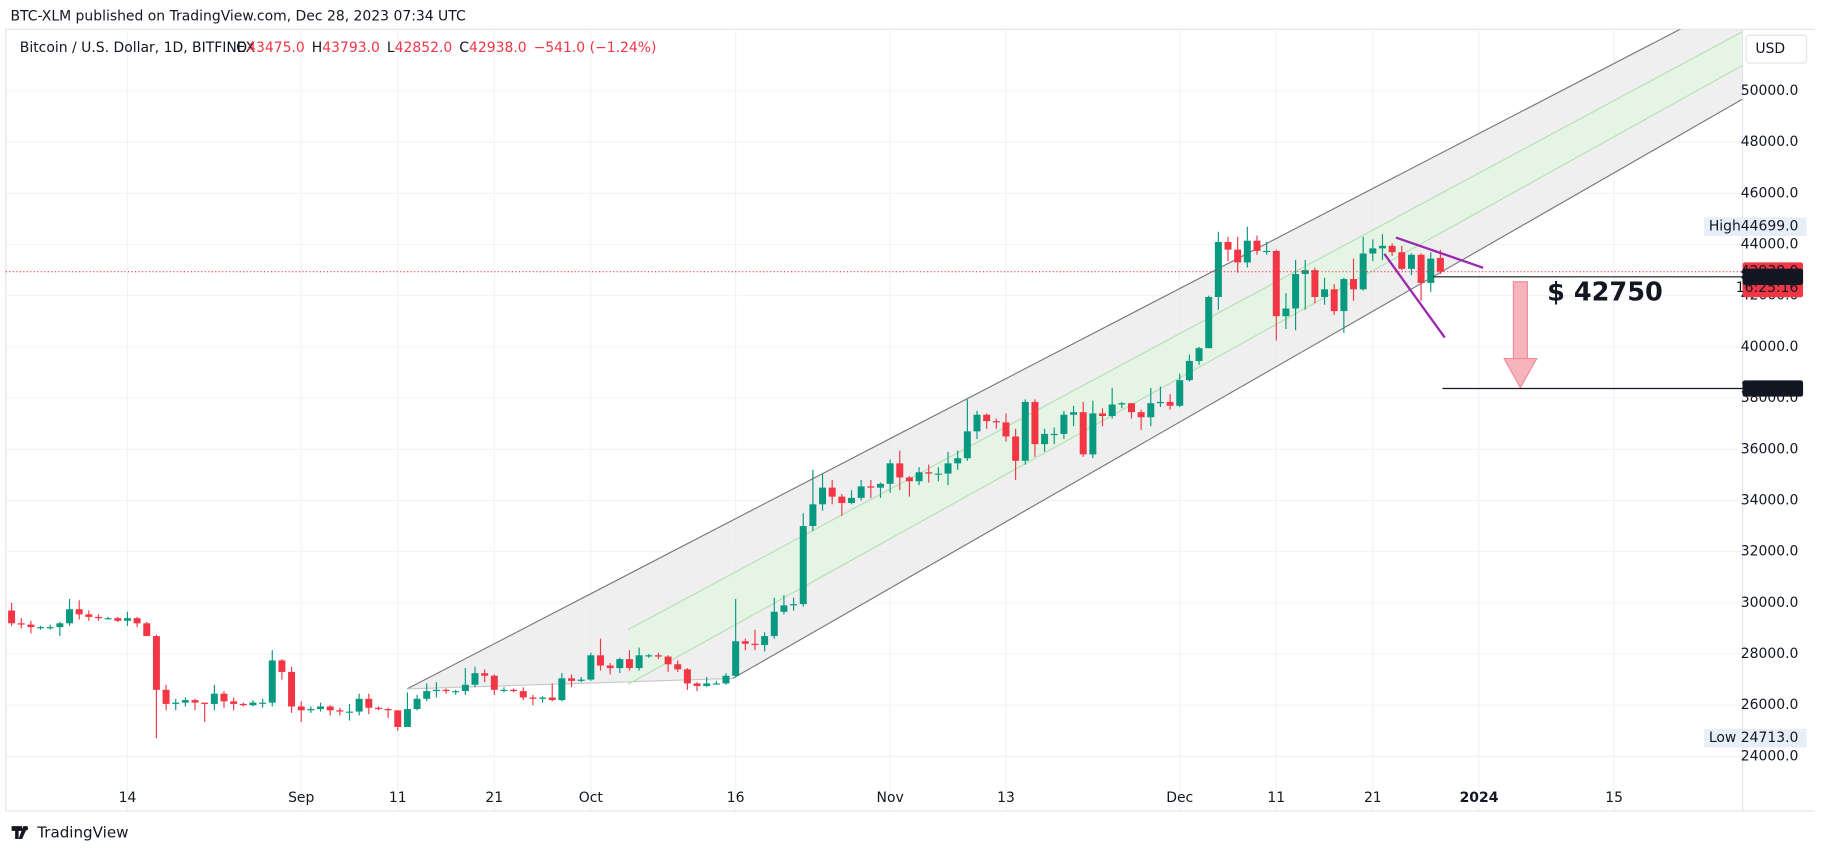  What do you see at coordinates (1770, 193) in the screenshot?
I see `y-tick-label: 46000.0` at bounding box center [1770, 193].